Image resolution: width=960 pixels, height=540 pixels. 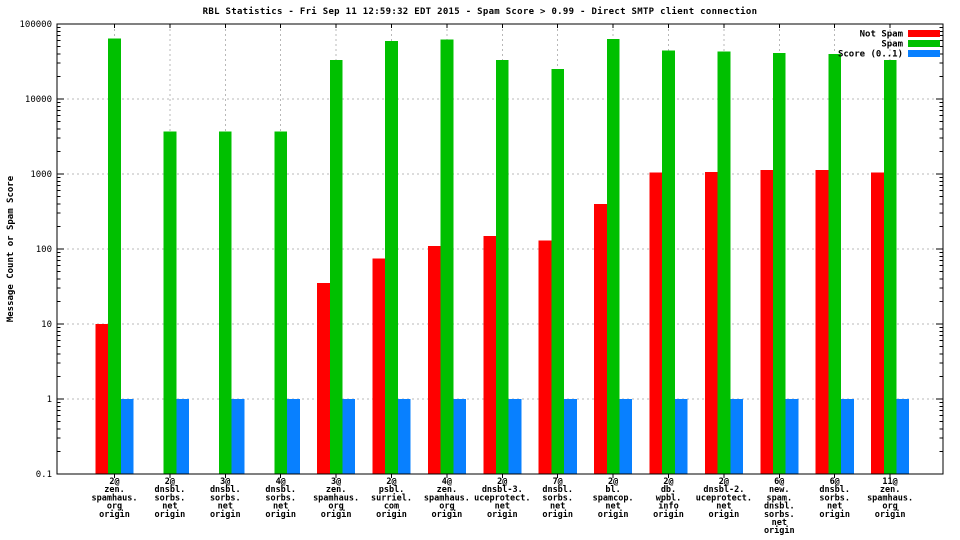 I want to click on bar-score-0-1--0, so click(x=127, y=436).